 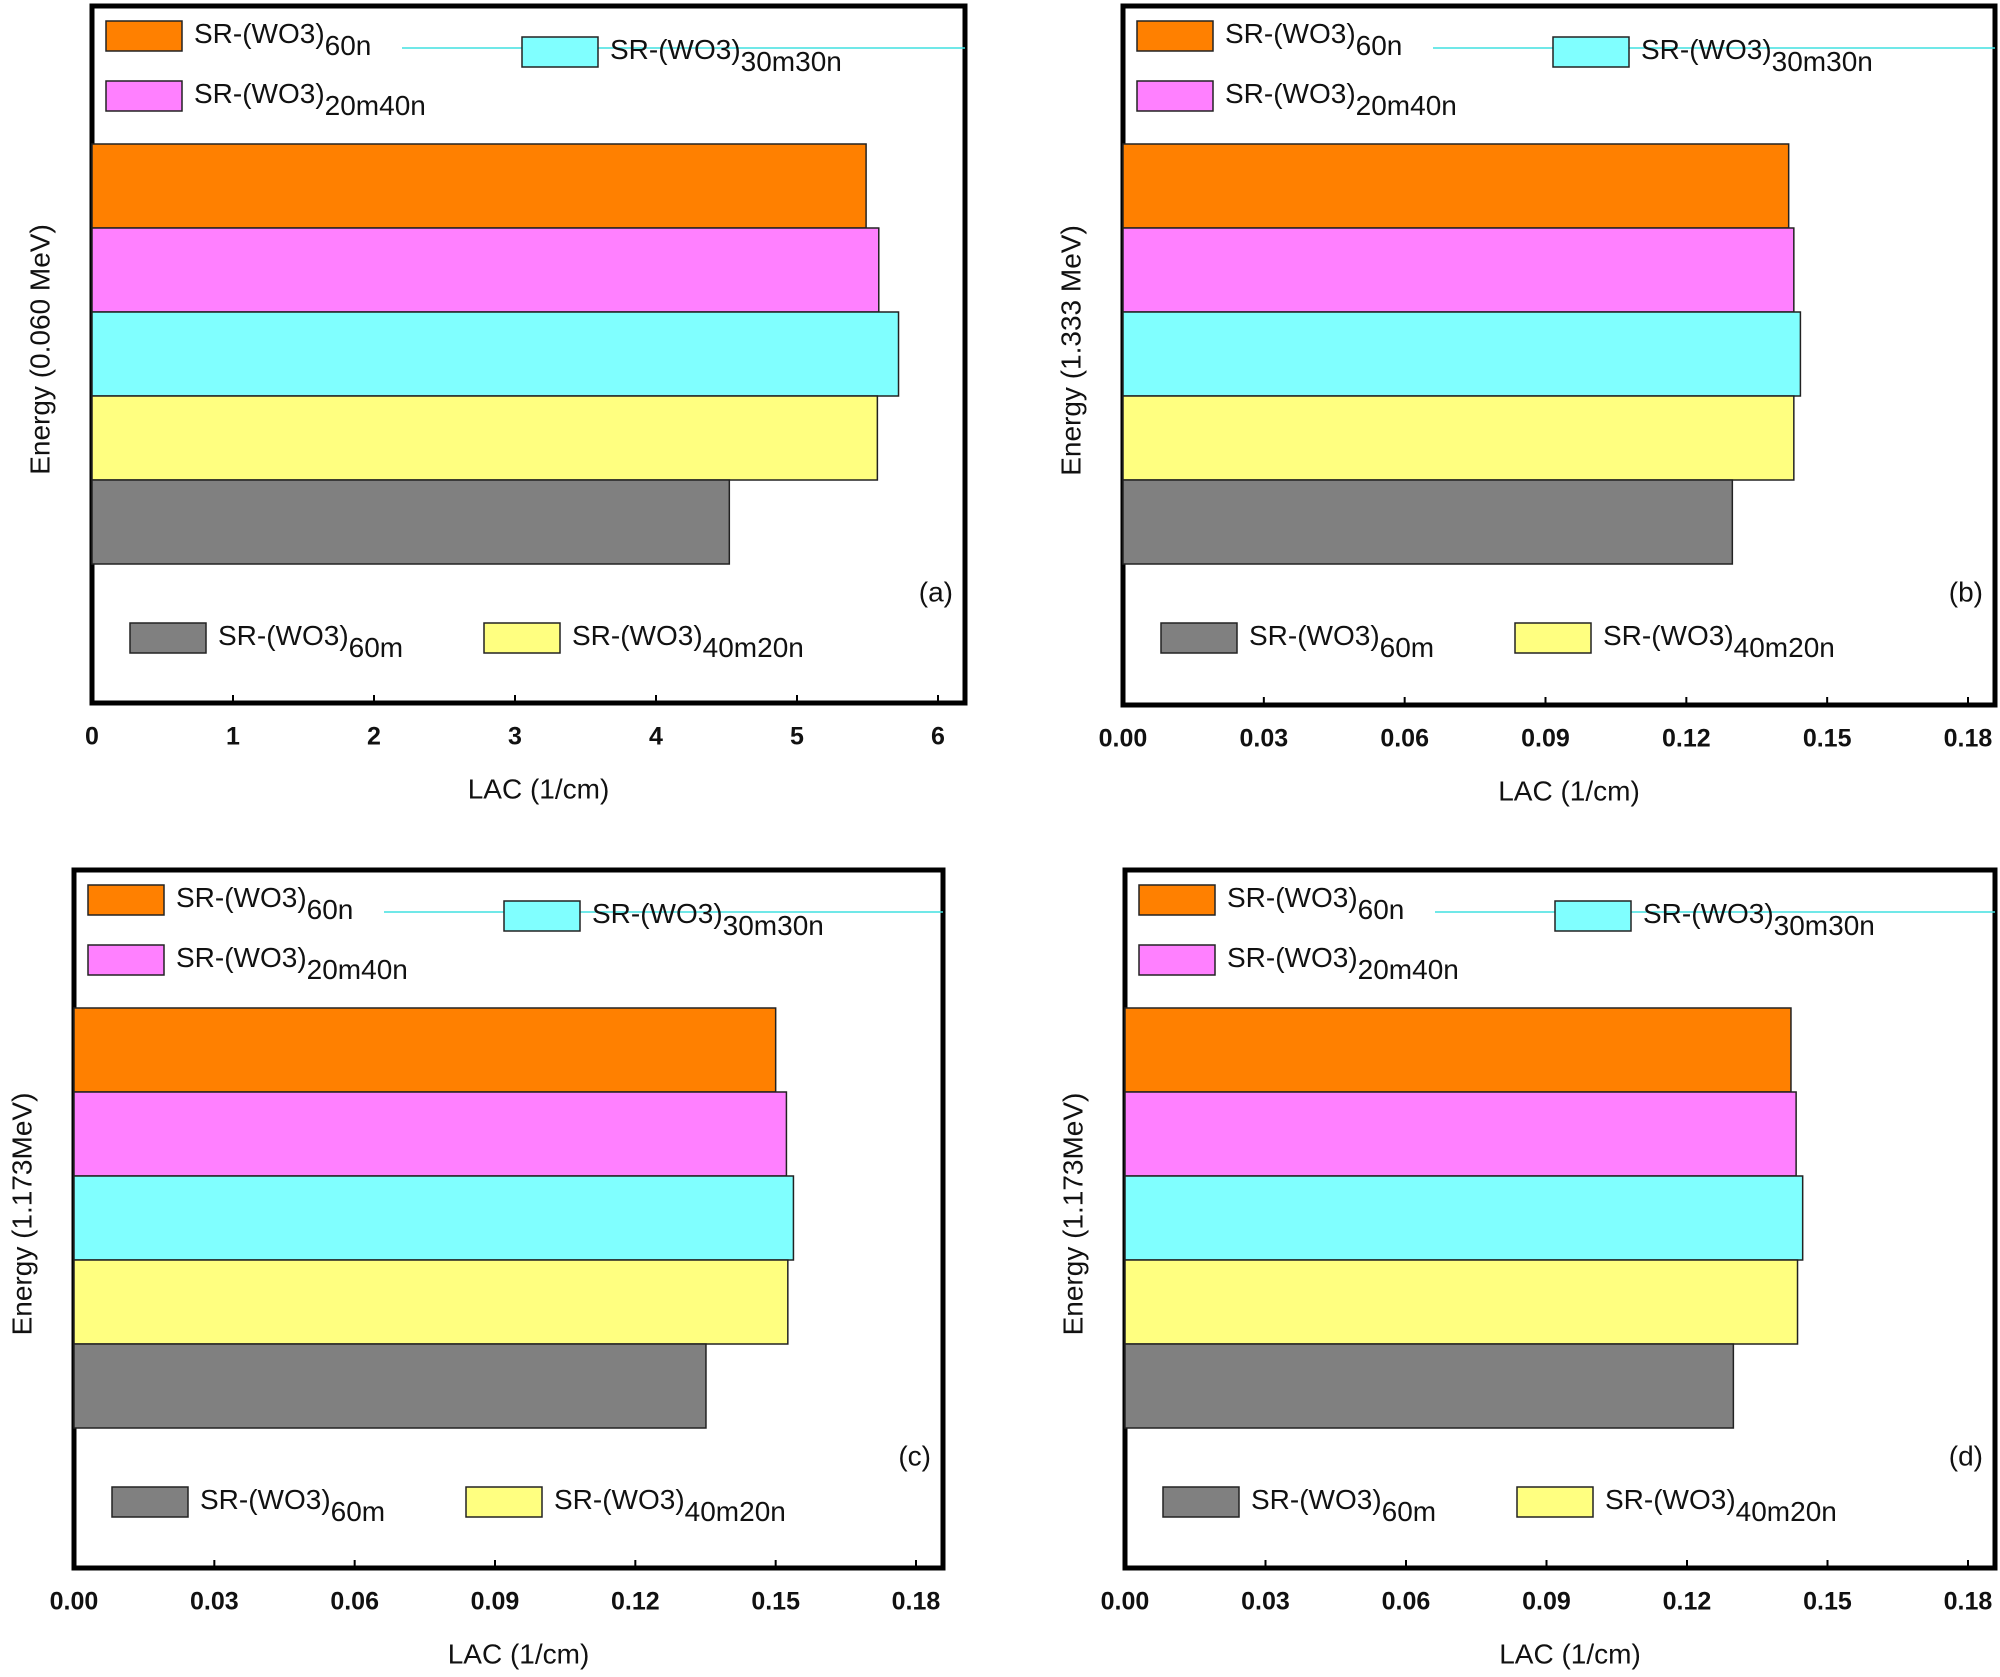 What do you see at coordinates (797, 737) in the screenshot?
I see `x-tick-label: 5` at bounding box center [797, 737].